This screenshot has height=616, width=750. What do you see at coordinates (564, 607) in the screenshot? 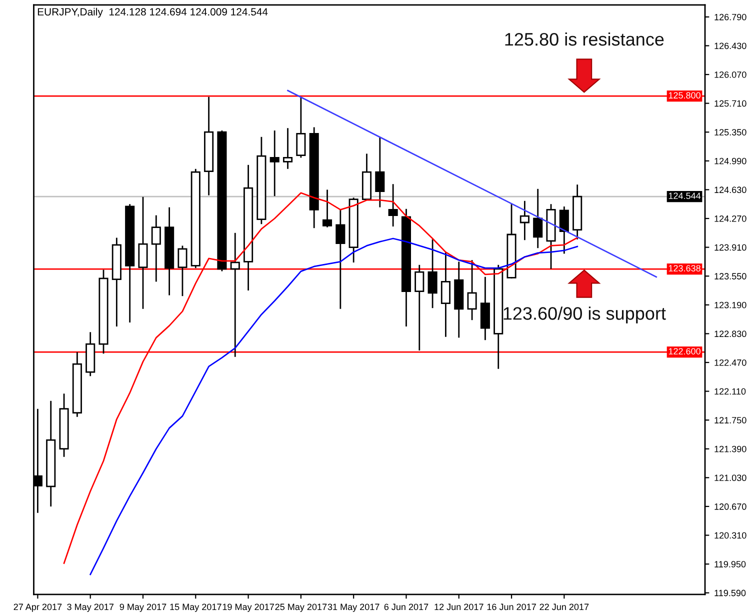
I see `x-tick-label: 22 Jun 2017` at bounding box center [564, 607].